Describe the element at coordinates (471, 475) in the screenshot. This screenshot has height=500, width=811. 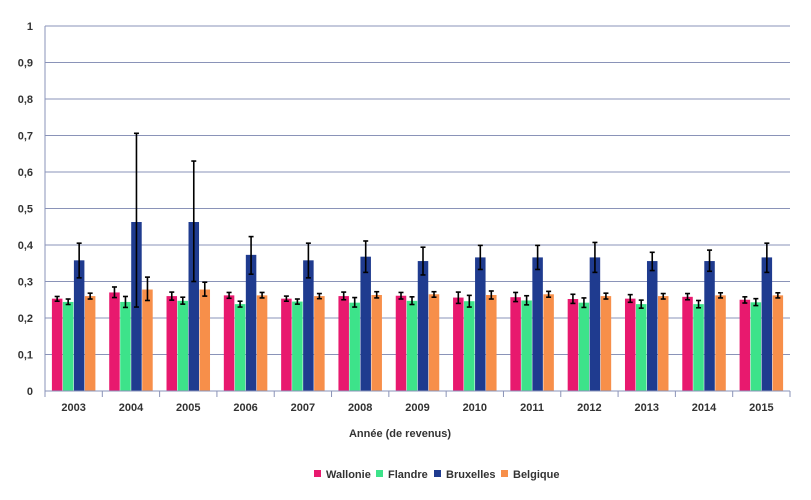
I see `legend-label: Bruxelles` at that location.